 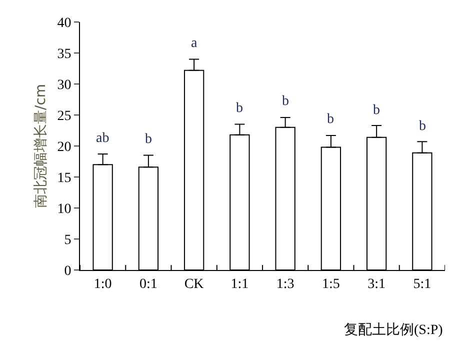 What do you see at coordinates (194, 284) in the screenshot?
I see `x-tick-label: CK` at bounding box center [194, 284].